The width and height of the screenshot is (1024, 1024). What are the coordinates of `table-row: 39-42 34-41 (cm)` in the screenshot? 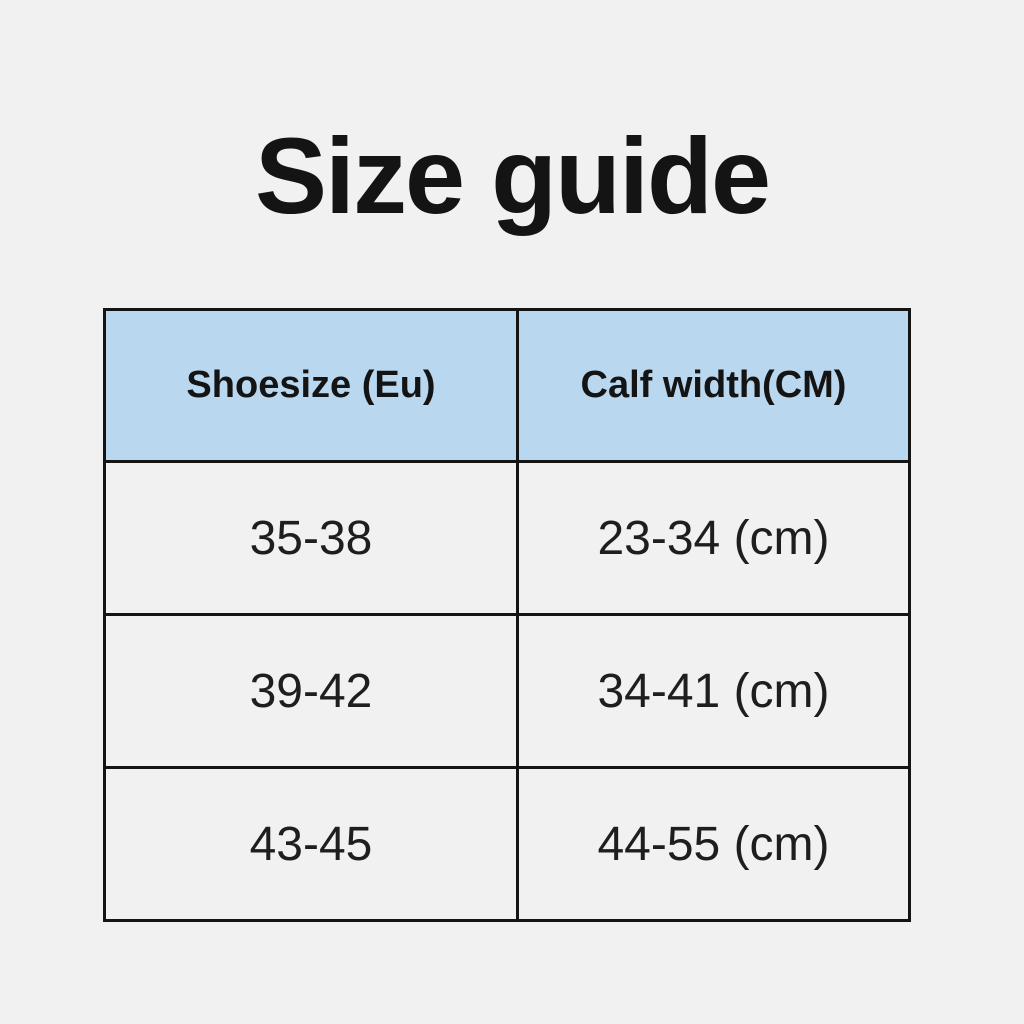 It's located at (507, 691).